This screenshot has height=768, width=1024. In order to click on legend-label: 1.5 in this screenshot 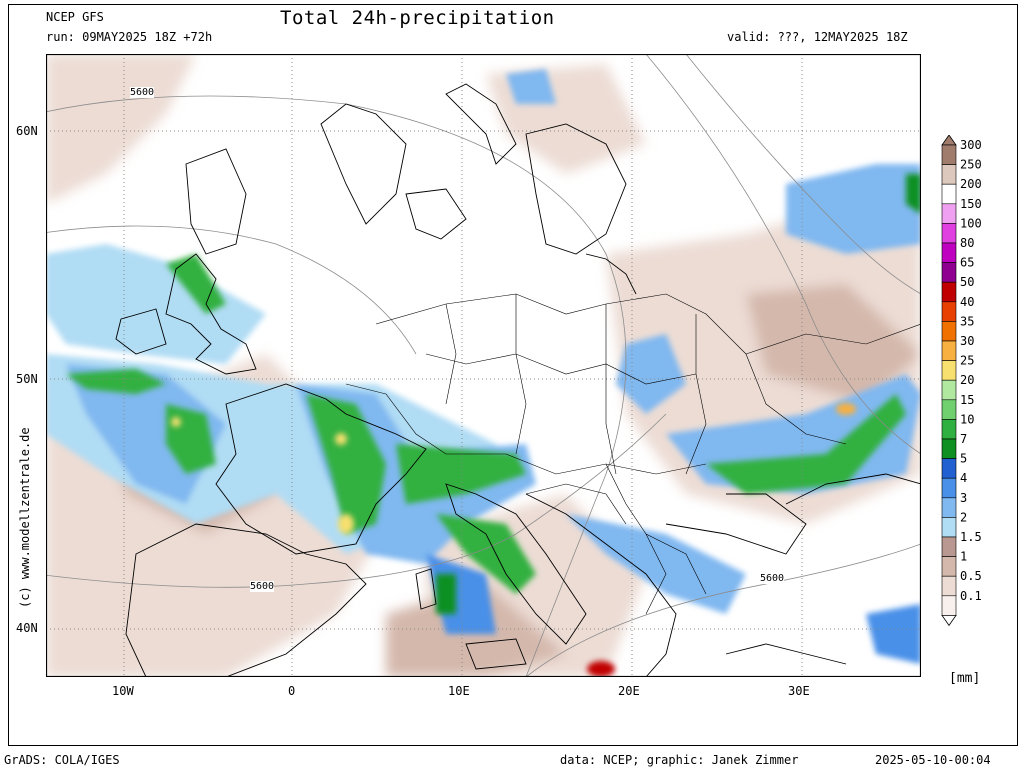, I will do `click(971, 537)`.